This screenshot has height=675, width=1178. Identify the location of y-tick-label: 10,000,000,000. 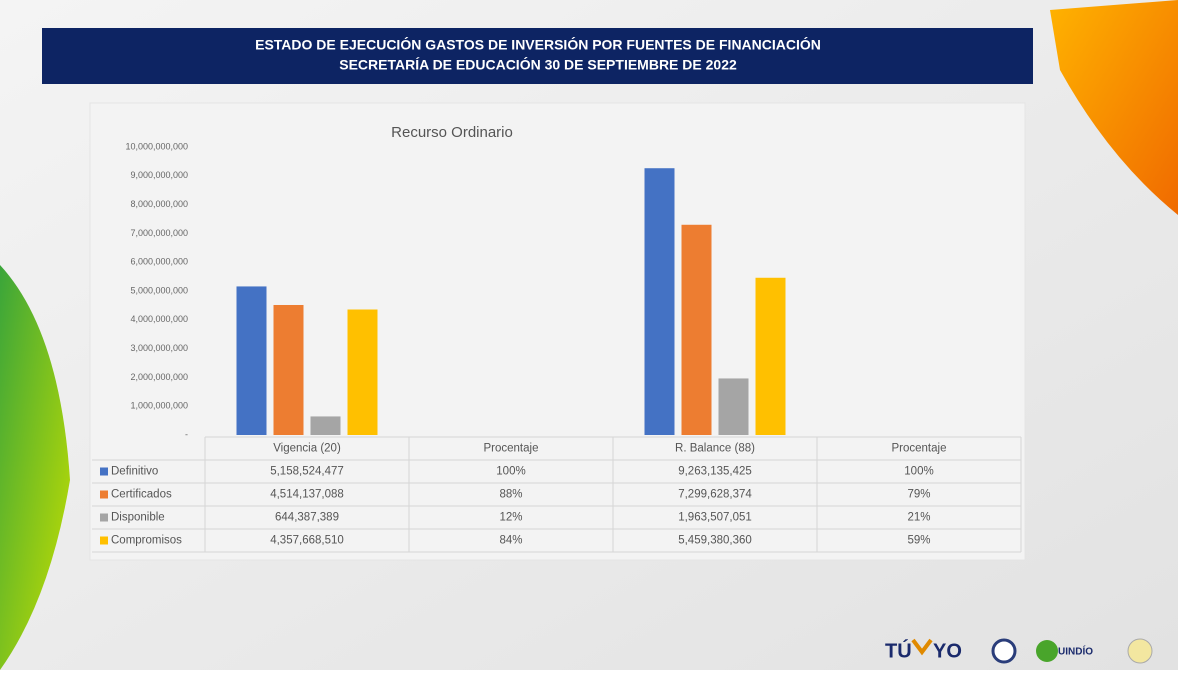
(156, 146).